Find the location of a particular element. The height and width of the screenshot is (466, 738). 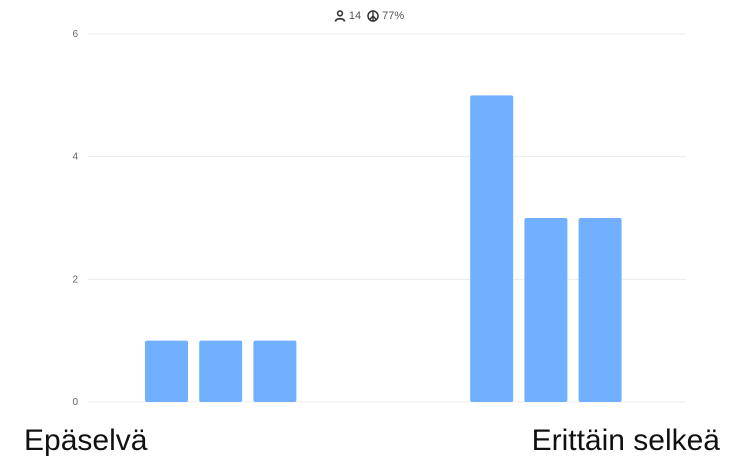

y-tick-label: 4 is located at coordinates (75, 157).